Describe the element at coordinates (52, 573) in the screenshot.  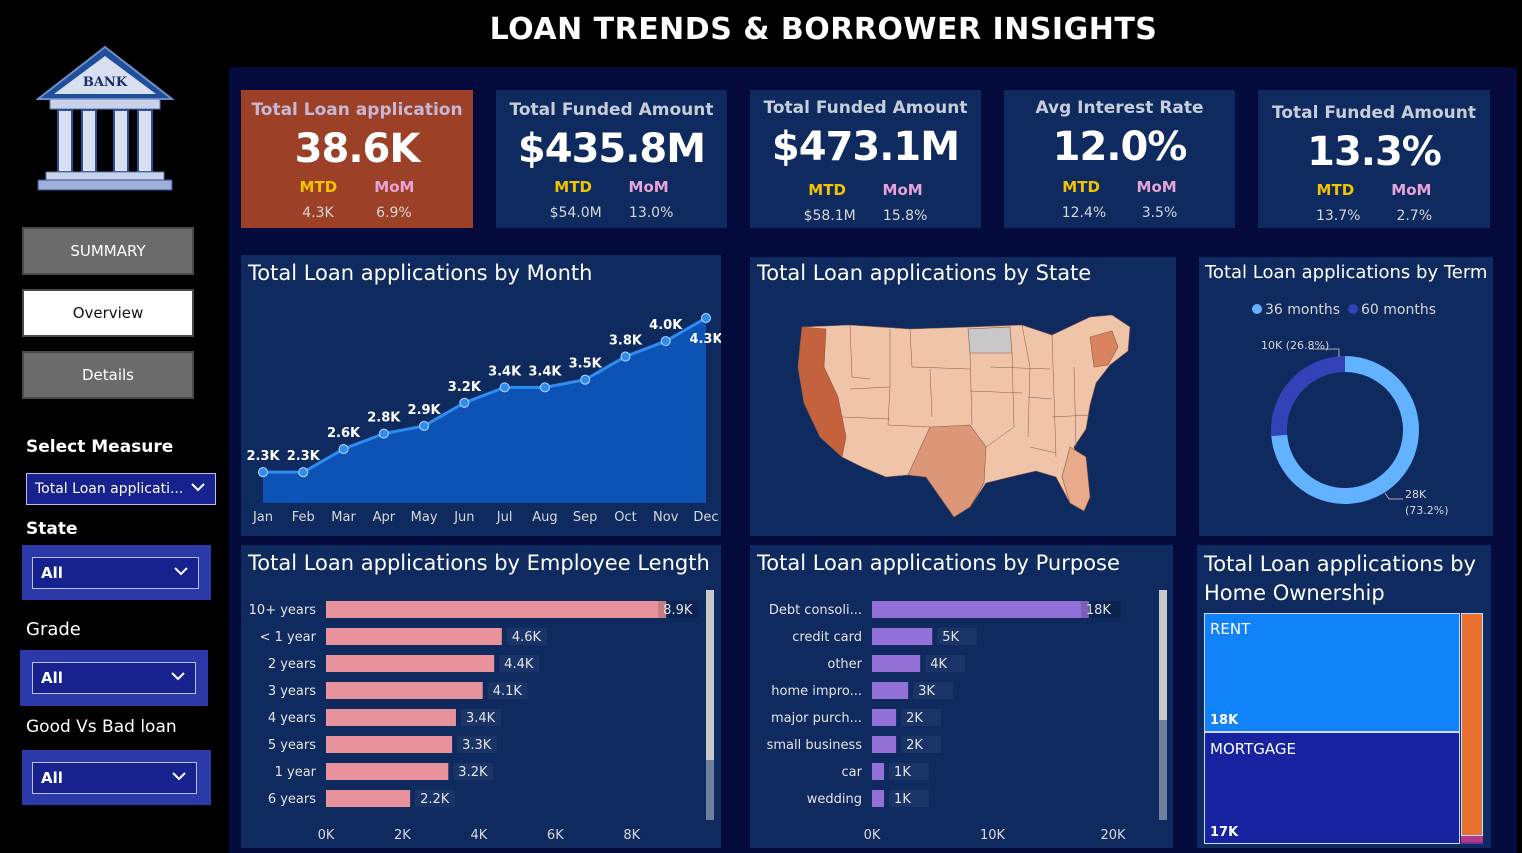
I see `state-dropdown-value: All` at that location.